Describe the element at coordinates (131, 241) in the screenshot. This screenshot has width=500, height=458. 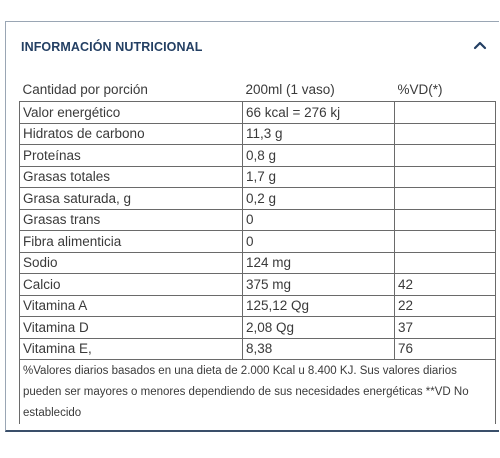
I see `nutrient-name: Fibra alimenticia` at that location.